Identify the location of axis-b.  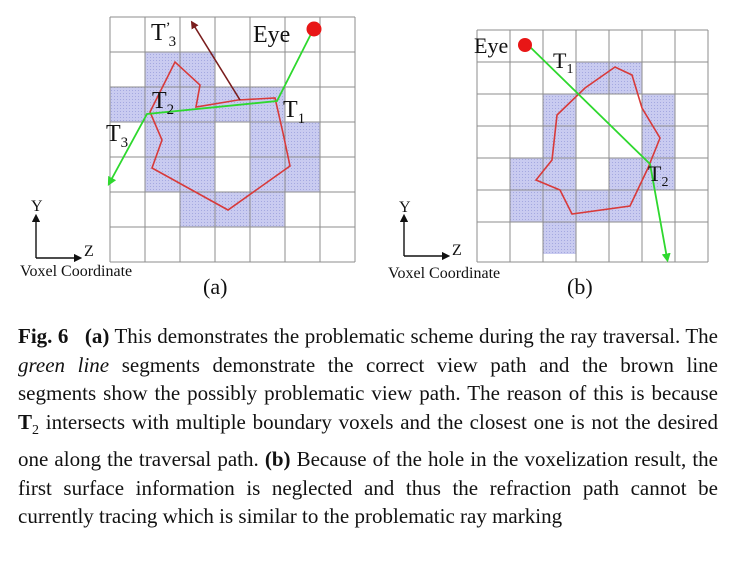
(425, 237).